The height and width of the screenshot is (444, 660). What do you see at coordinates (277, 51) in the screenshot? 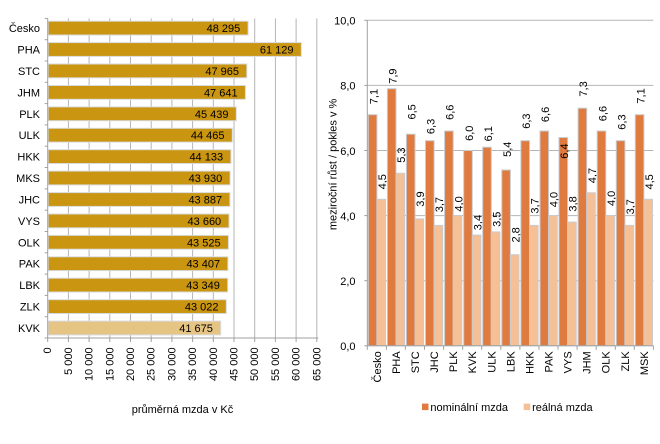
I see `svg-text: 61 129` at bounding box center [277, 51].